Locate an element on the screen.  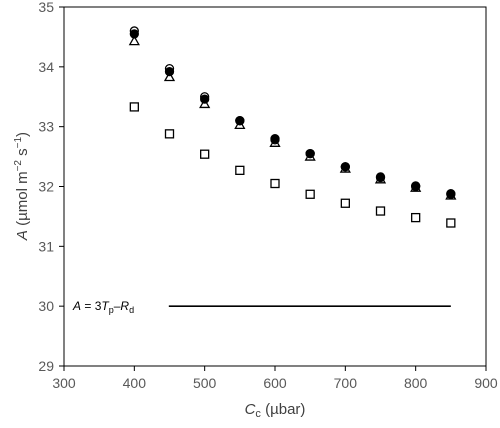
x-tick-label: 500 is located at coordinates (205, 383).